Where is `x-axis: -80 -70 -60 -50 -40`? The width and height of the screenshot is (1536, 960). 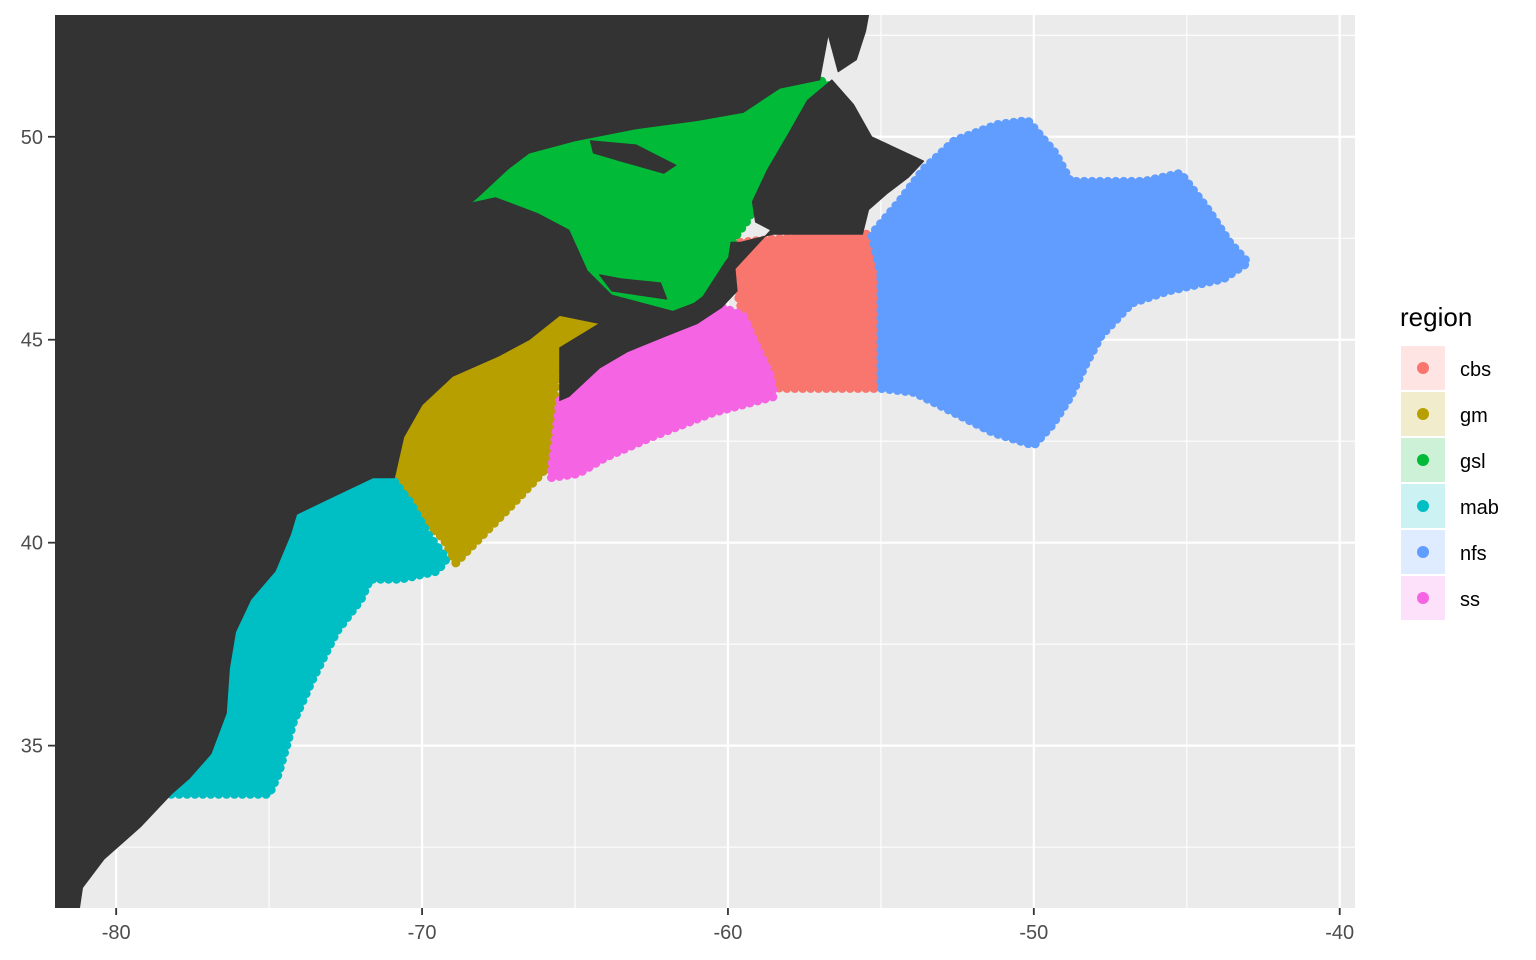 x-axis: -80 -70 -60 -50 -40 is located at coordinates (728, 926).